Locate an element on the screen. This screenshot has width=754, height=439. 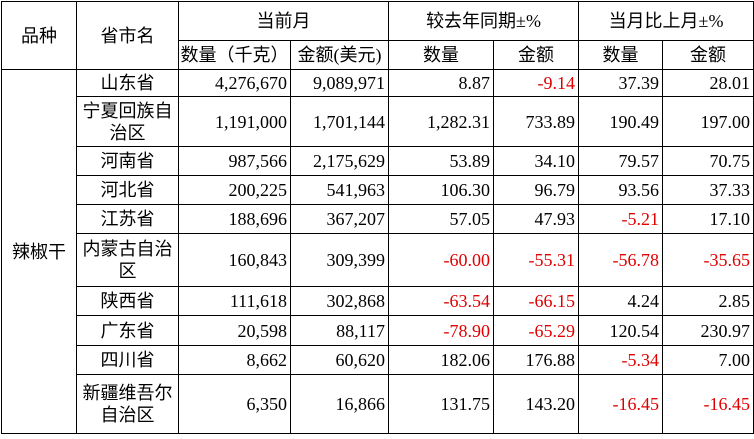
value-cell: 367,207 is located at coordinates (339, 219).